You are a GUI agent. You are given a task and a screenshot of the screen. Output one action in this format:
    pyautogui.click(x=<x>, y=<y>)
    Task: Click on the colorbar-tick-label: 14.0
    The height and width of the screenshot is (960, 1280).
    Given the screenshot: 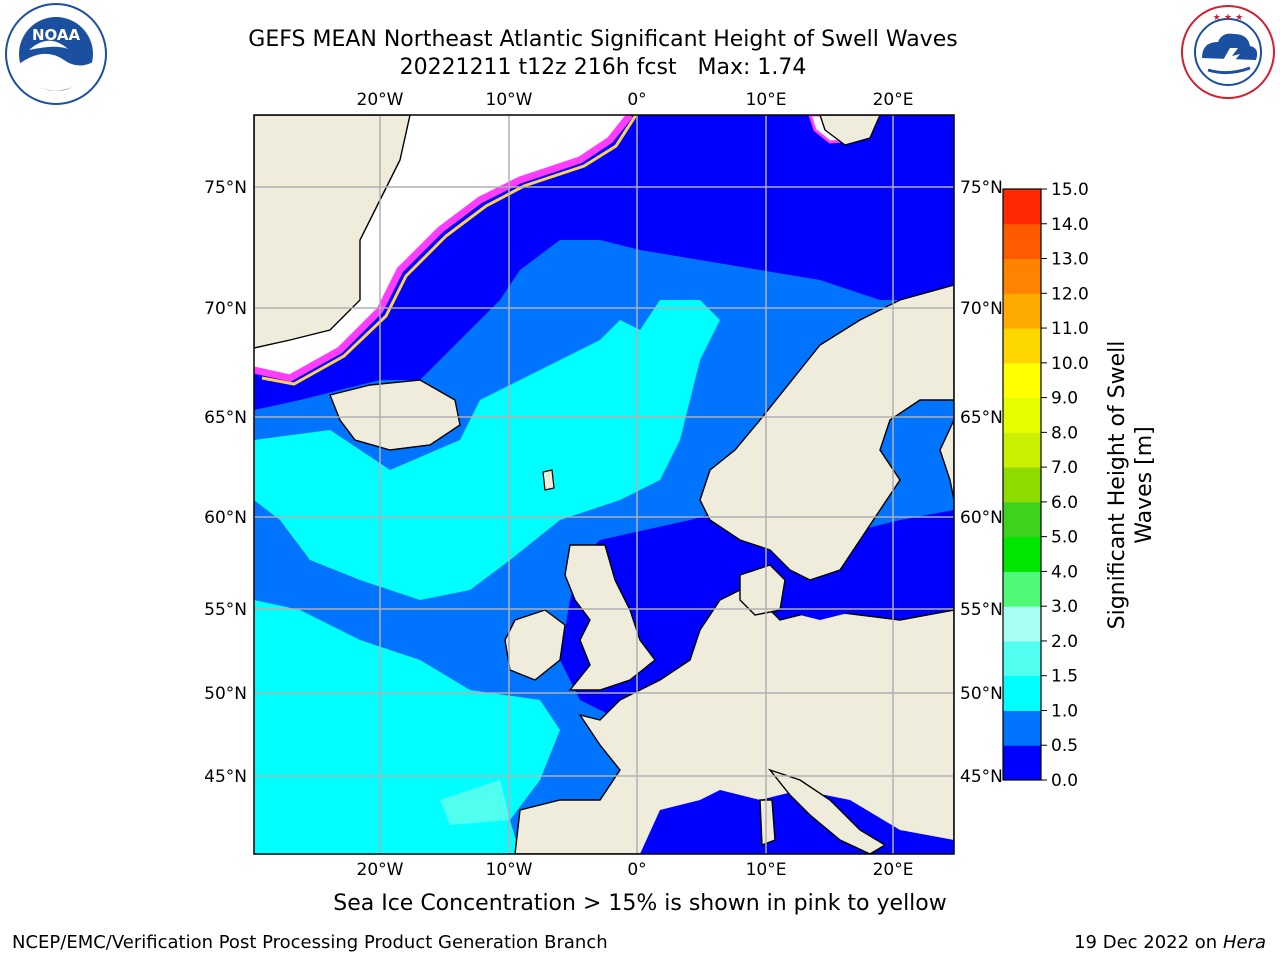 What is the action you would take?
    pyautogui.click(x=1070, y=225)
    